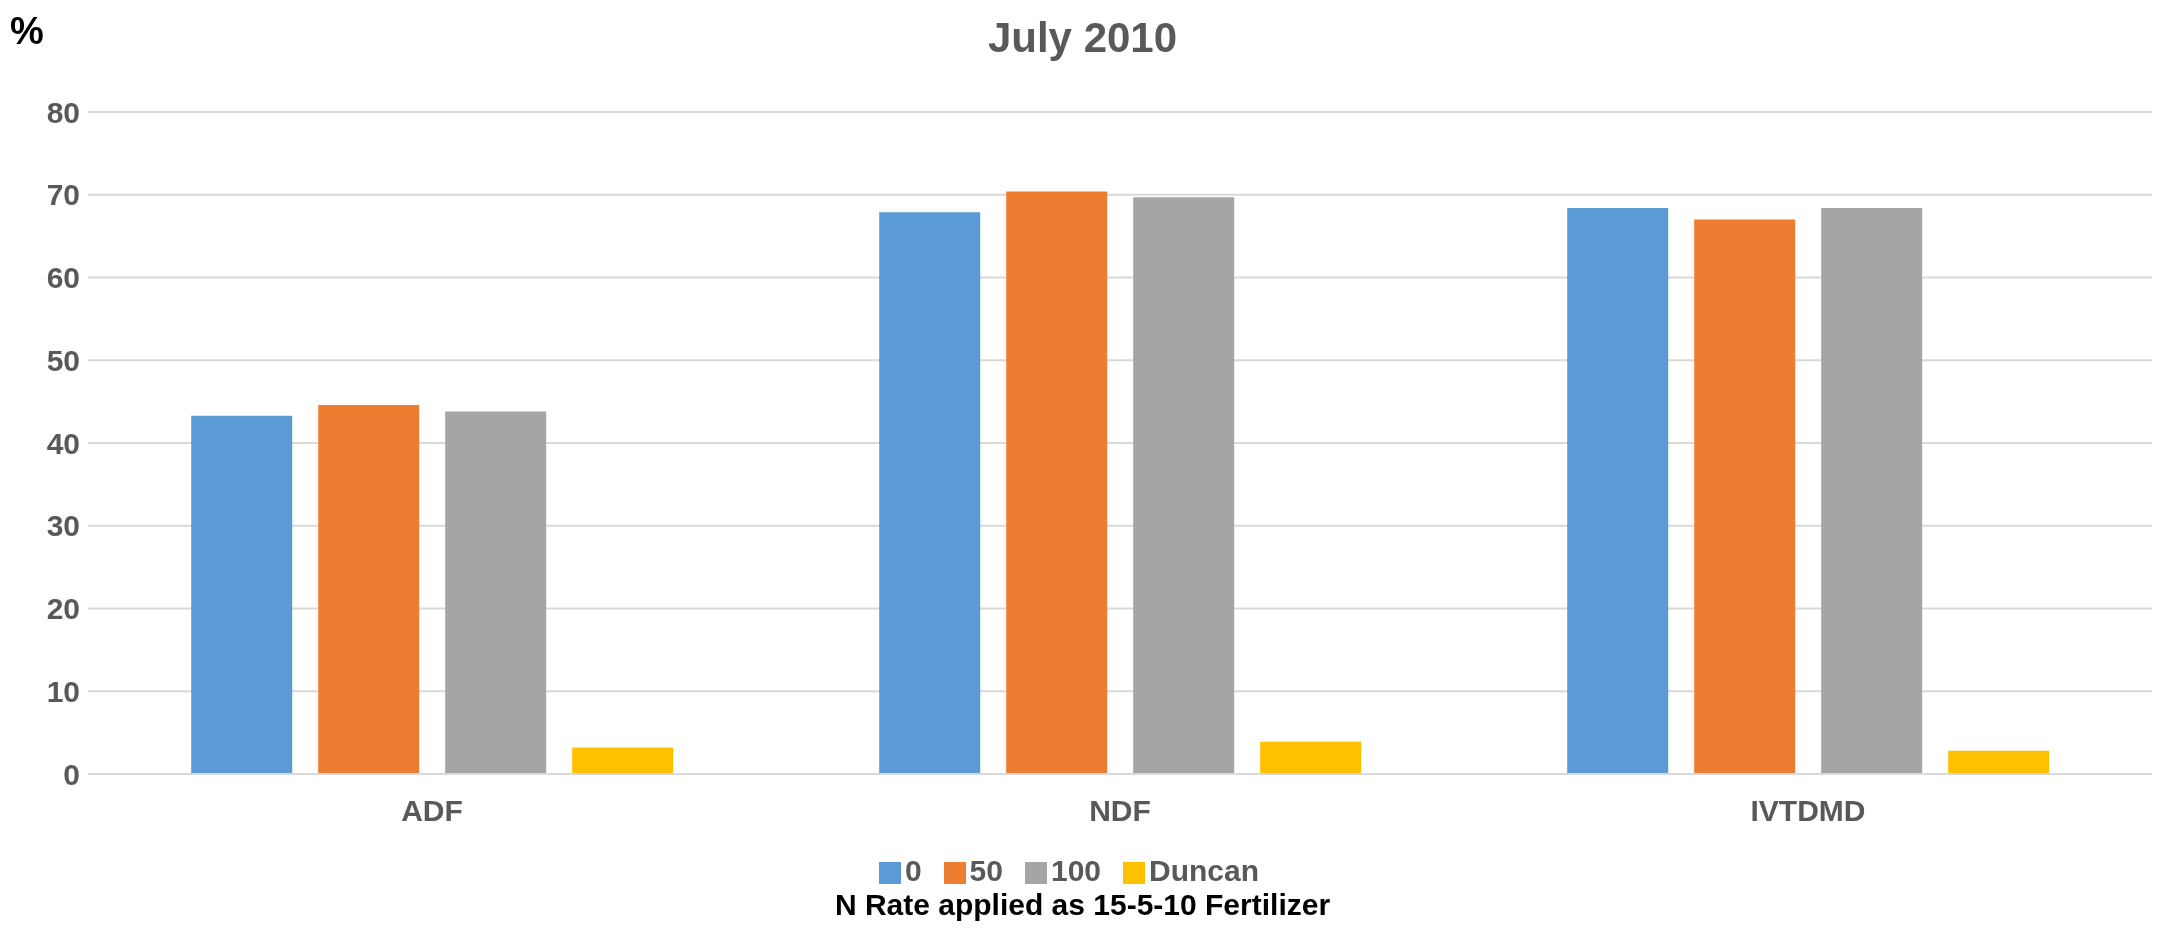 The height and width of the screenshot is (944, 2165). What do you see at coordinates (1076, 870) in the screenshot?
I see `legend-label: 100` at bounding box center [1076, 870].